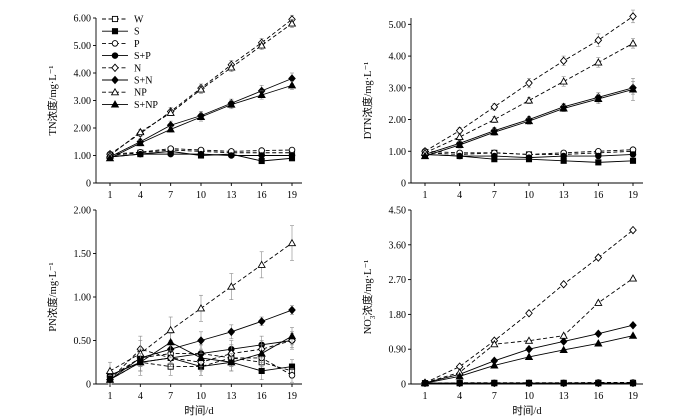 Image resolution: width=700 pixels, height=420 pixels. I want to click on x-tick-label-no3: 13, so click(564, 396).